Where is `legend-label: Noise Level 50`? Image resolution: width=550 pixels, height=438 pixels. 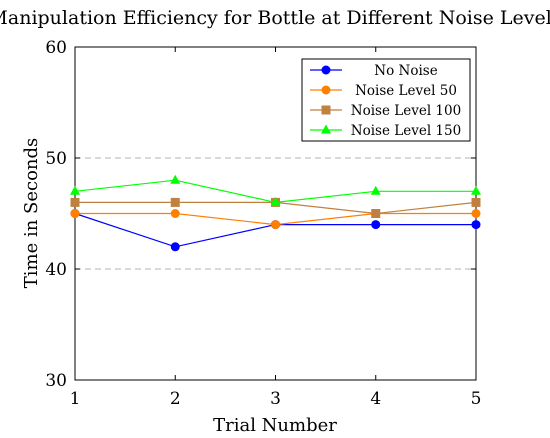
legend-label: Noise Level 50 is located at coordinates (406, 91).